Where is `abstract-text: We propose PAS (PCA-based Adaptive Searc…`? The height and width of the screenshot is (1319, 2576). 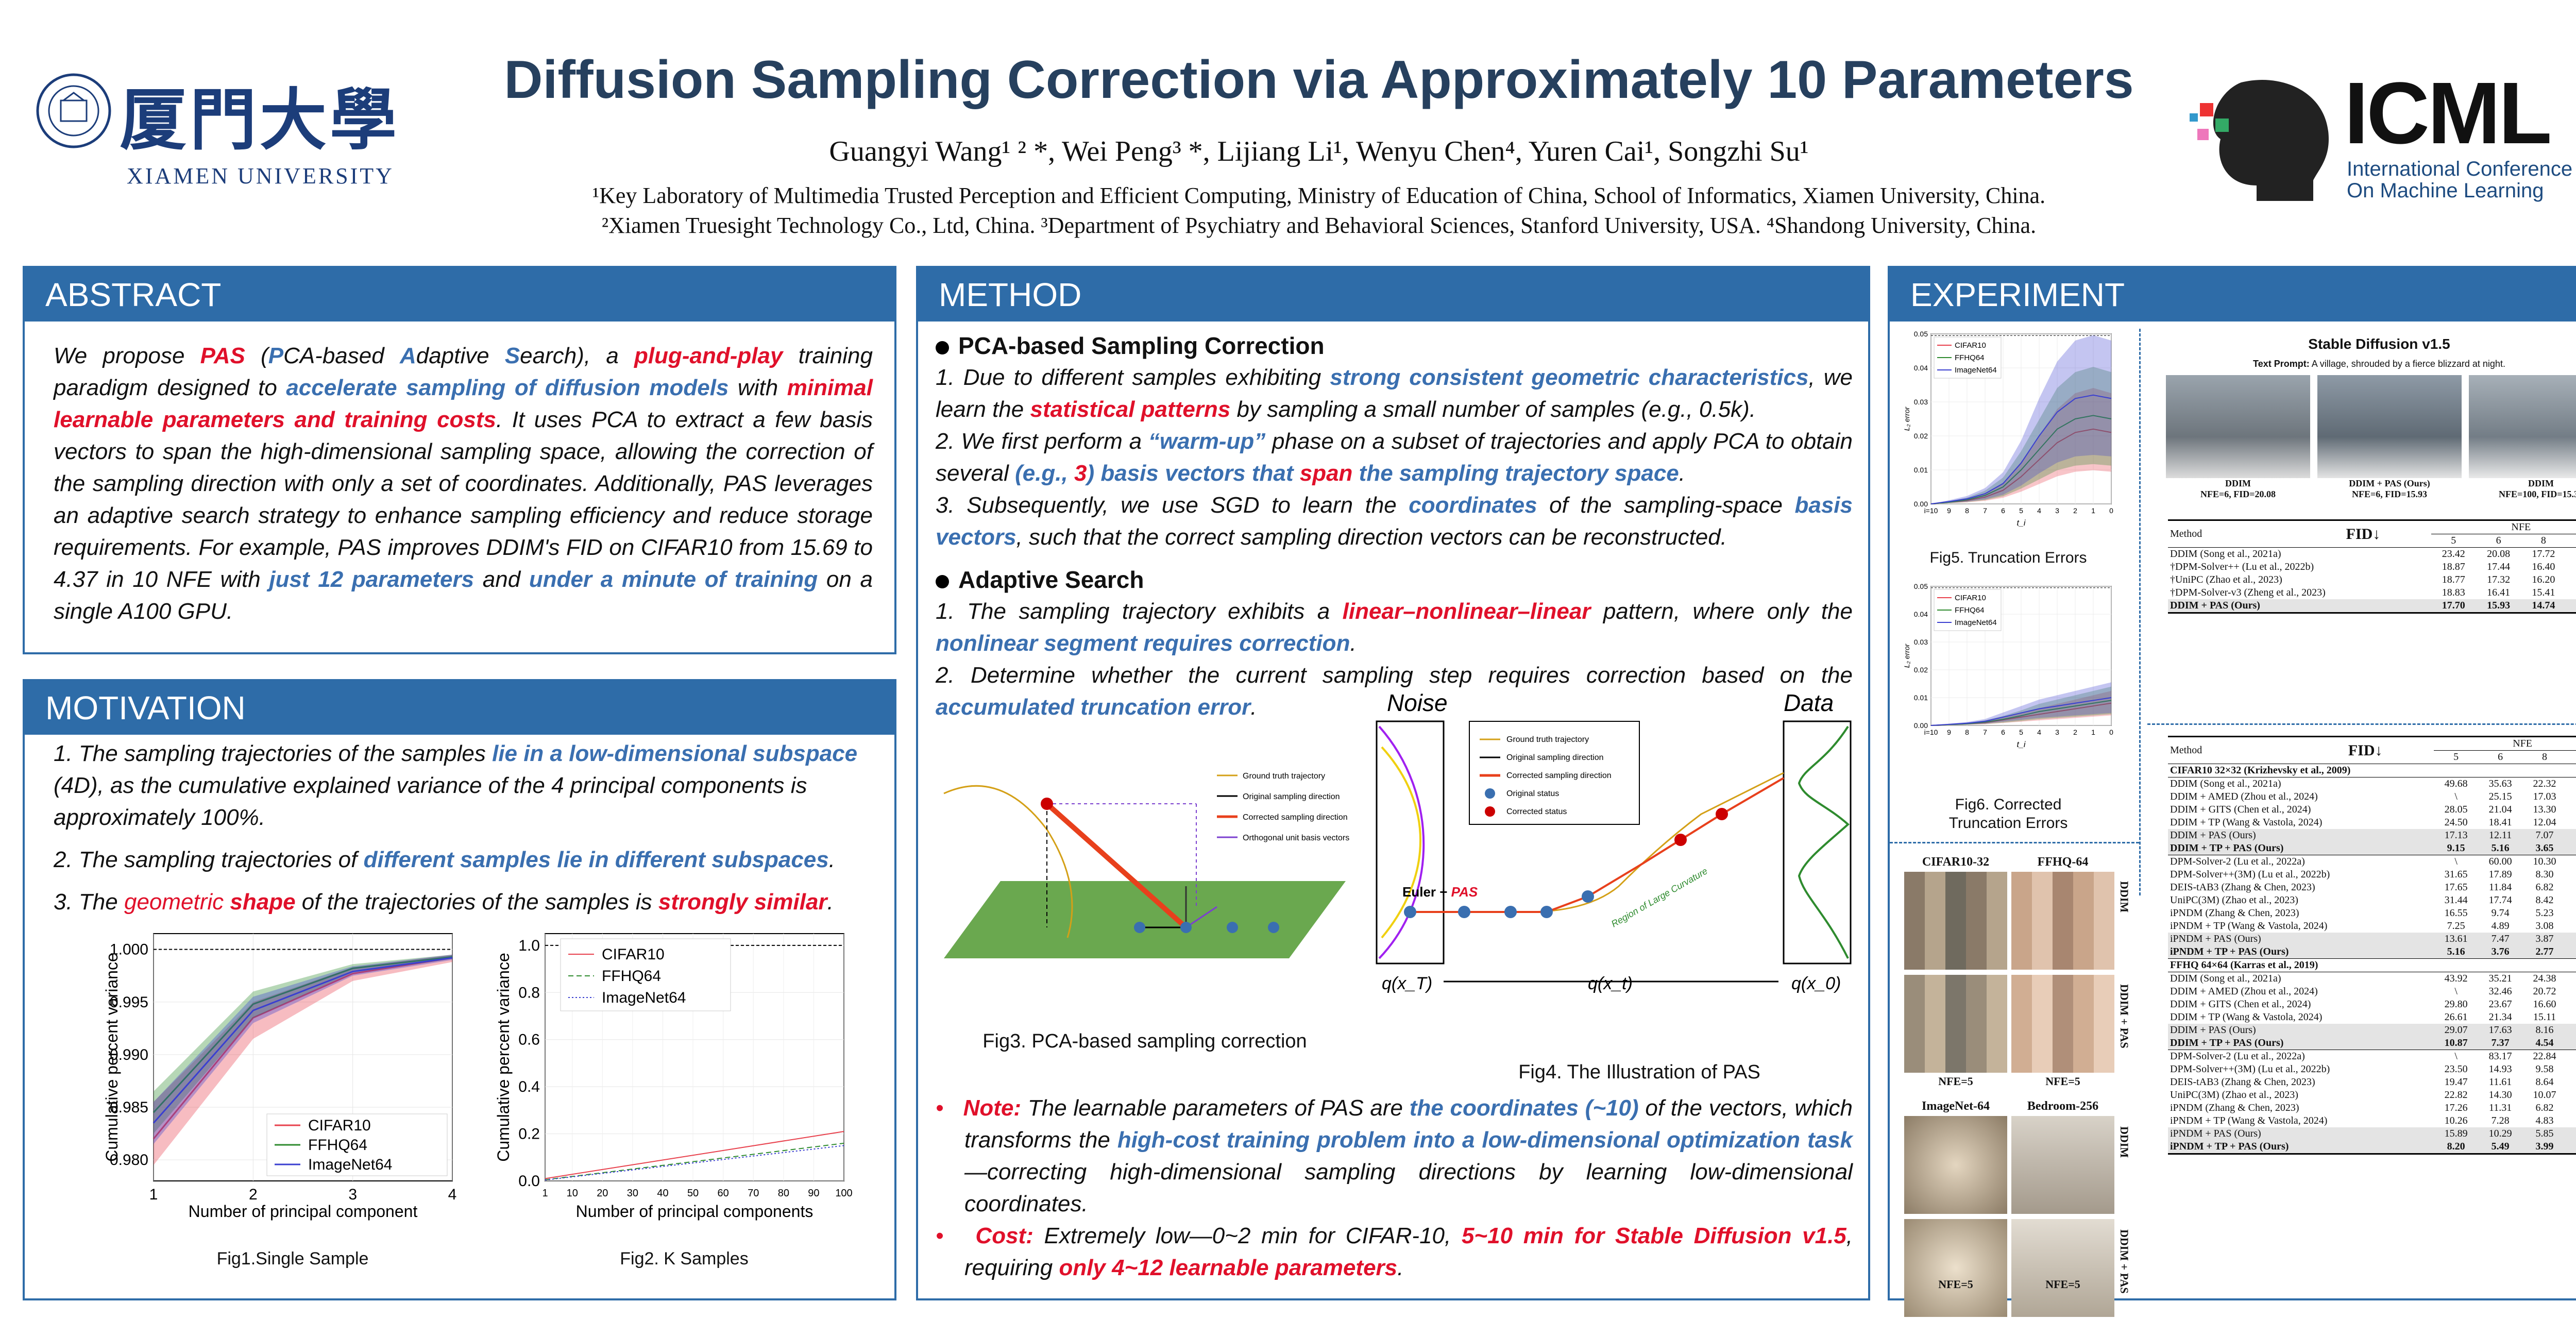
abstract-text: We propose PAS (PCA-based Adaptive Searc… is located at coordinates (463, 483).